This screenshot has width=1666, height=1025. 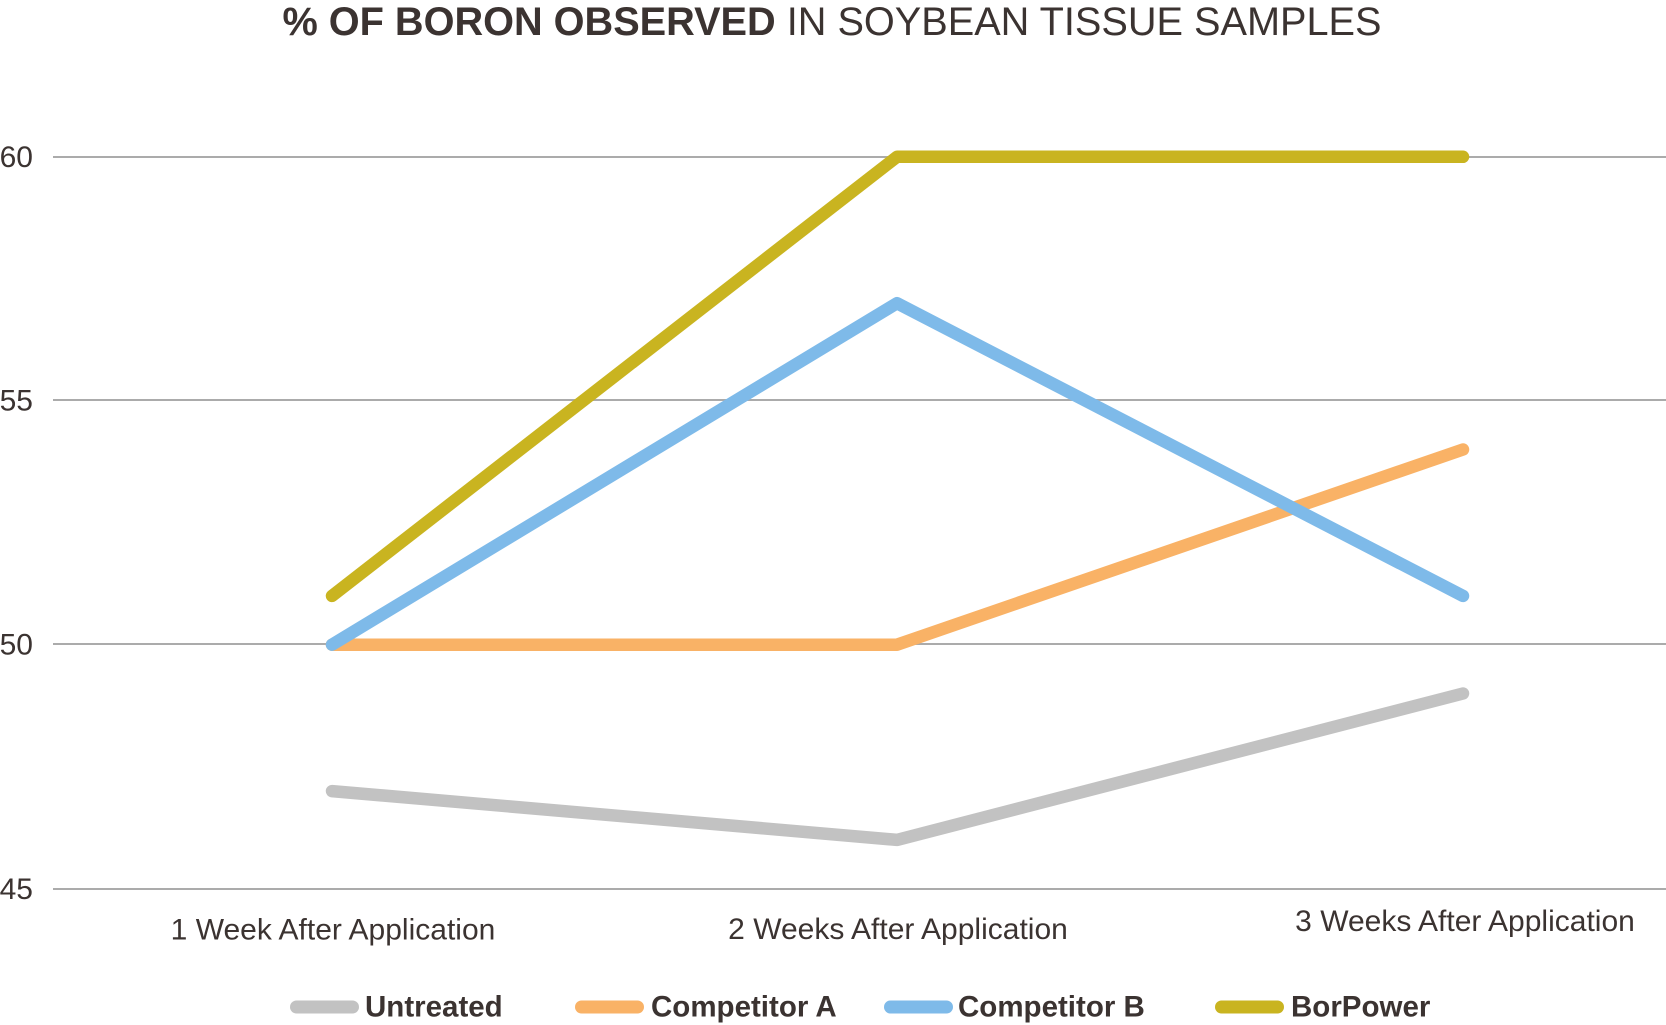 What do you see at coordinates (744, 1007) in the screenshot?
I see `svg-text: Competitor A` at bounding box center [744, 1007].